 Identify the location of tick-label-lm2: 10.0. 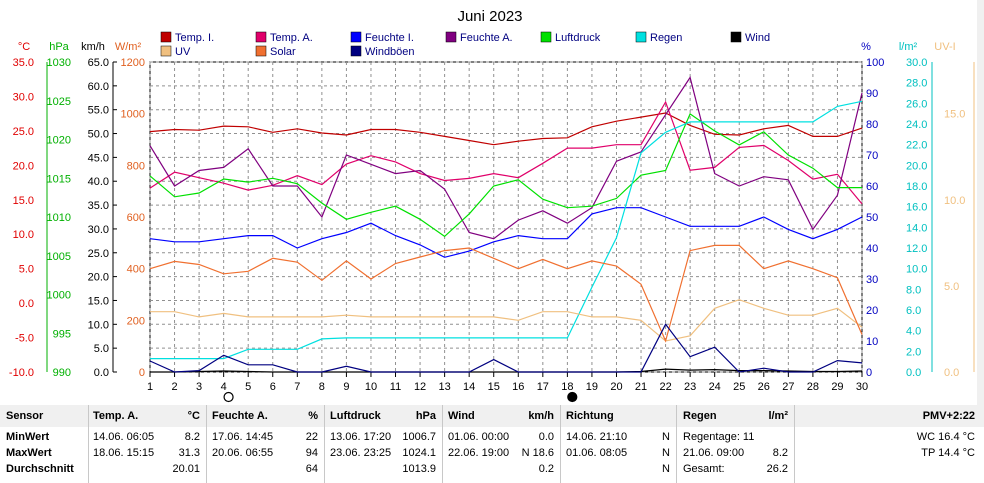
(916, 270).